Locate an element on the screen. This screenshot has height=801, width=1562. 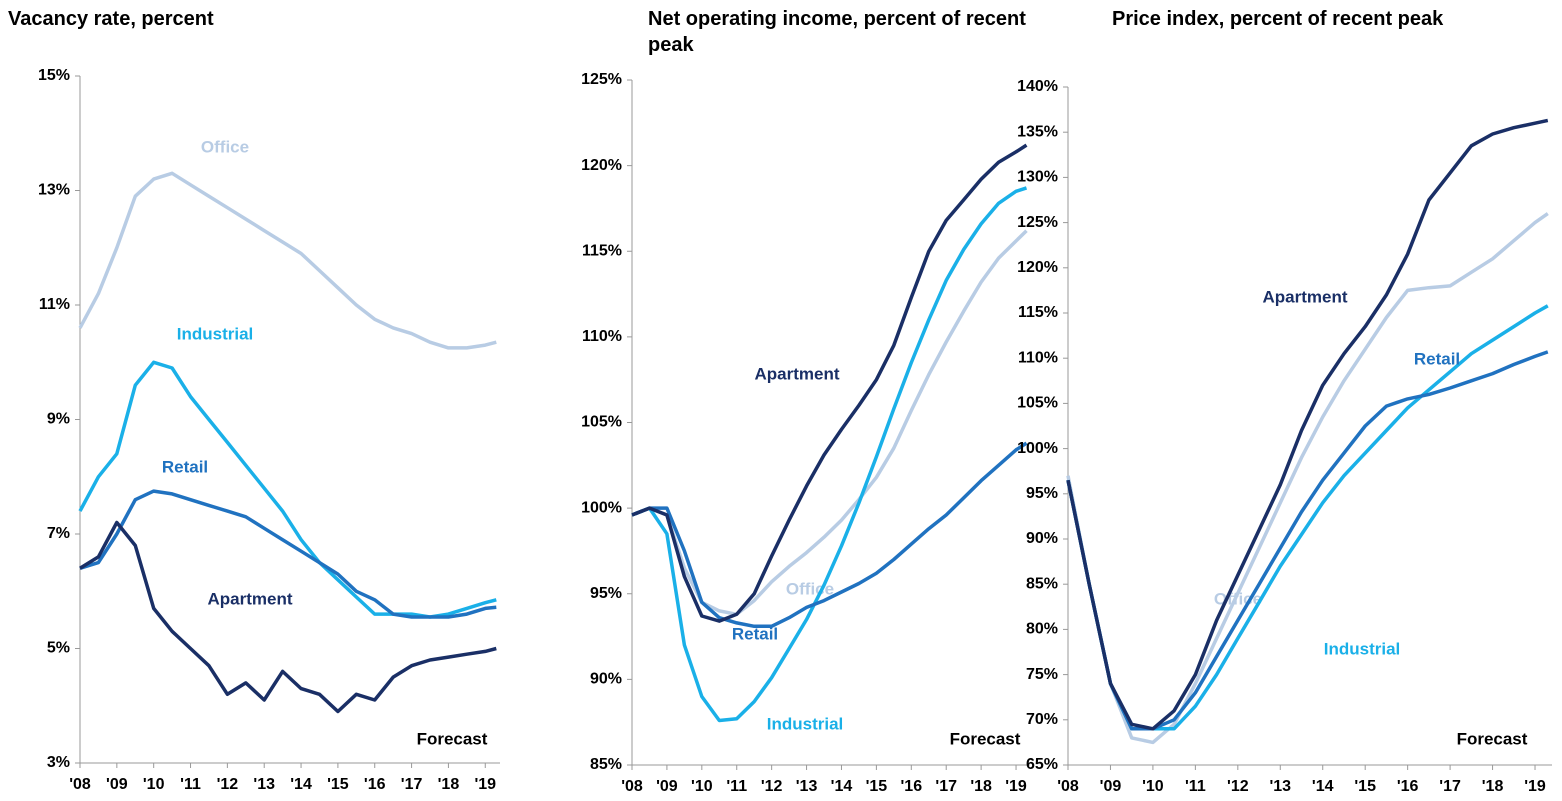
y-tick-label: 15% is located at coordinates (54, 75).